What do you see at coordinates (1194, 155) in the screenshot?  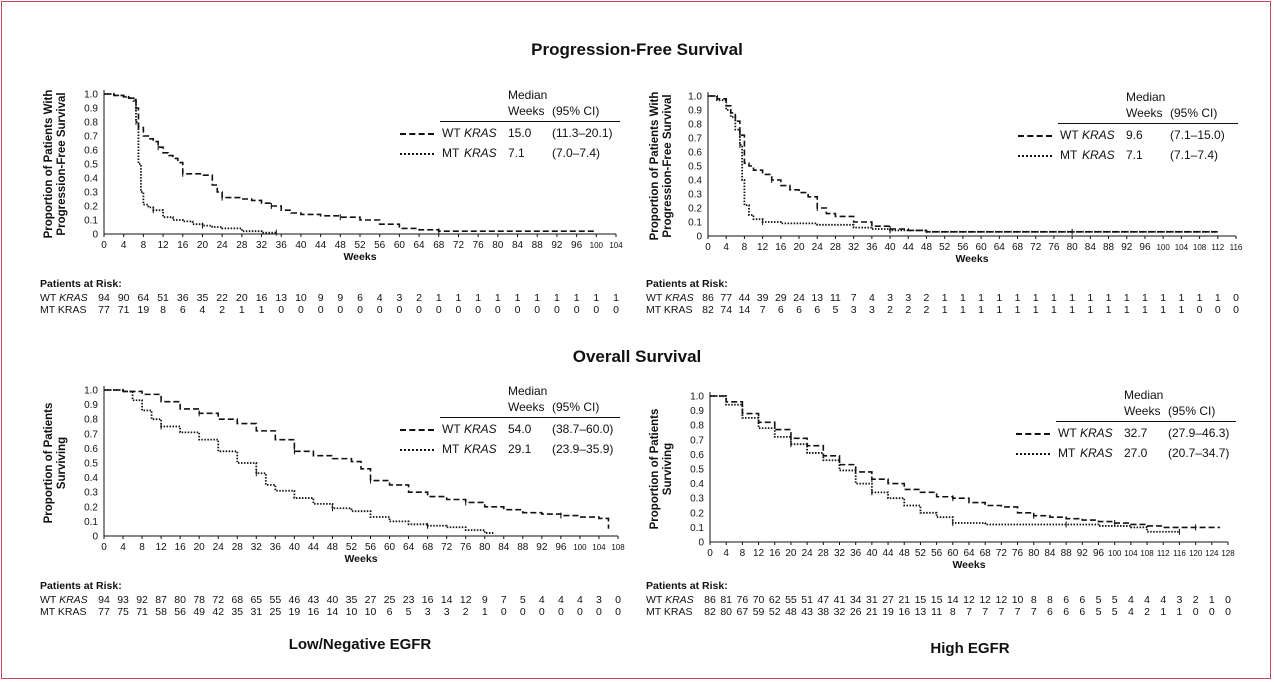 I see `legend-ci-value: (7.1–7.4)` at bounding box center [1194, 155].